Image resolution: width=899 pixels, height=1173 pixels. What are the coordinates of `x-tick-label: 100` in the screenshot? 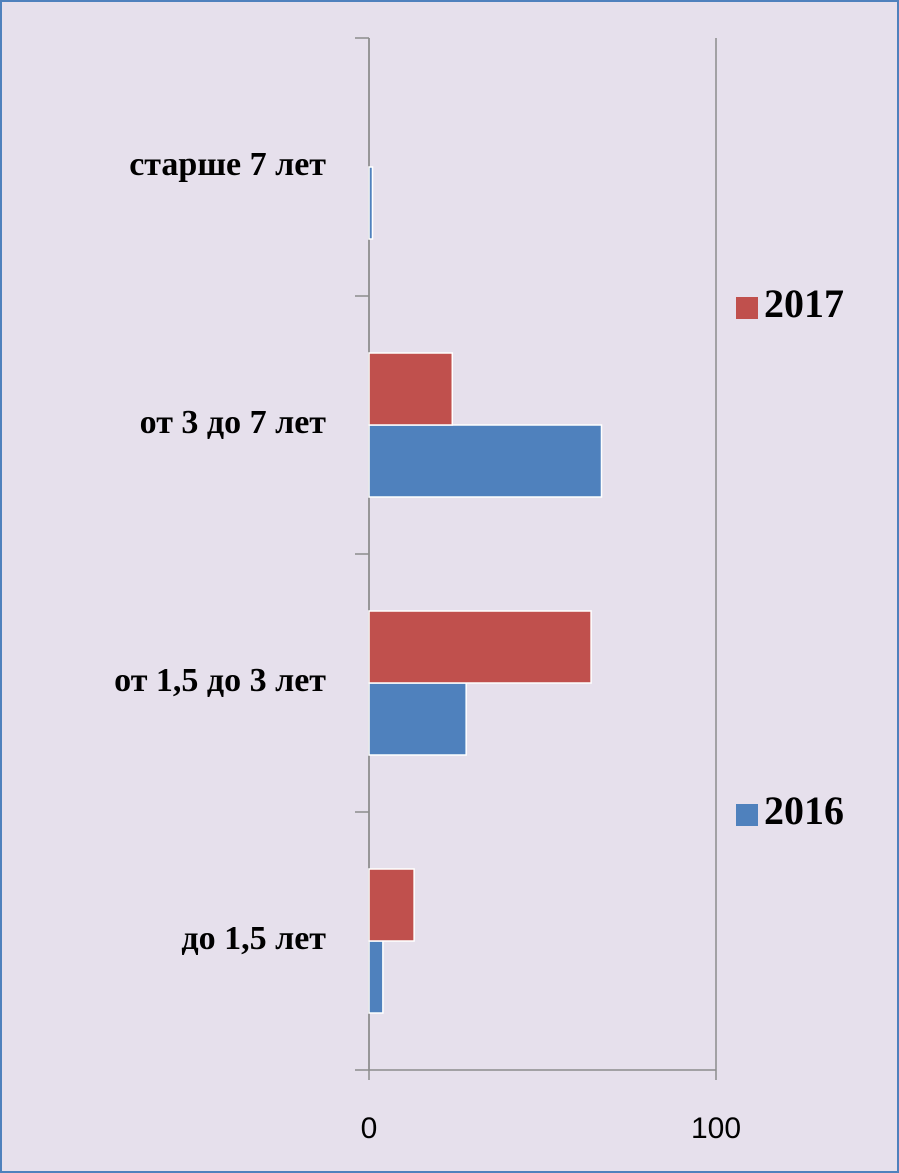 It's located at (716, 1128).